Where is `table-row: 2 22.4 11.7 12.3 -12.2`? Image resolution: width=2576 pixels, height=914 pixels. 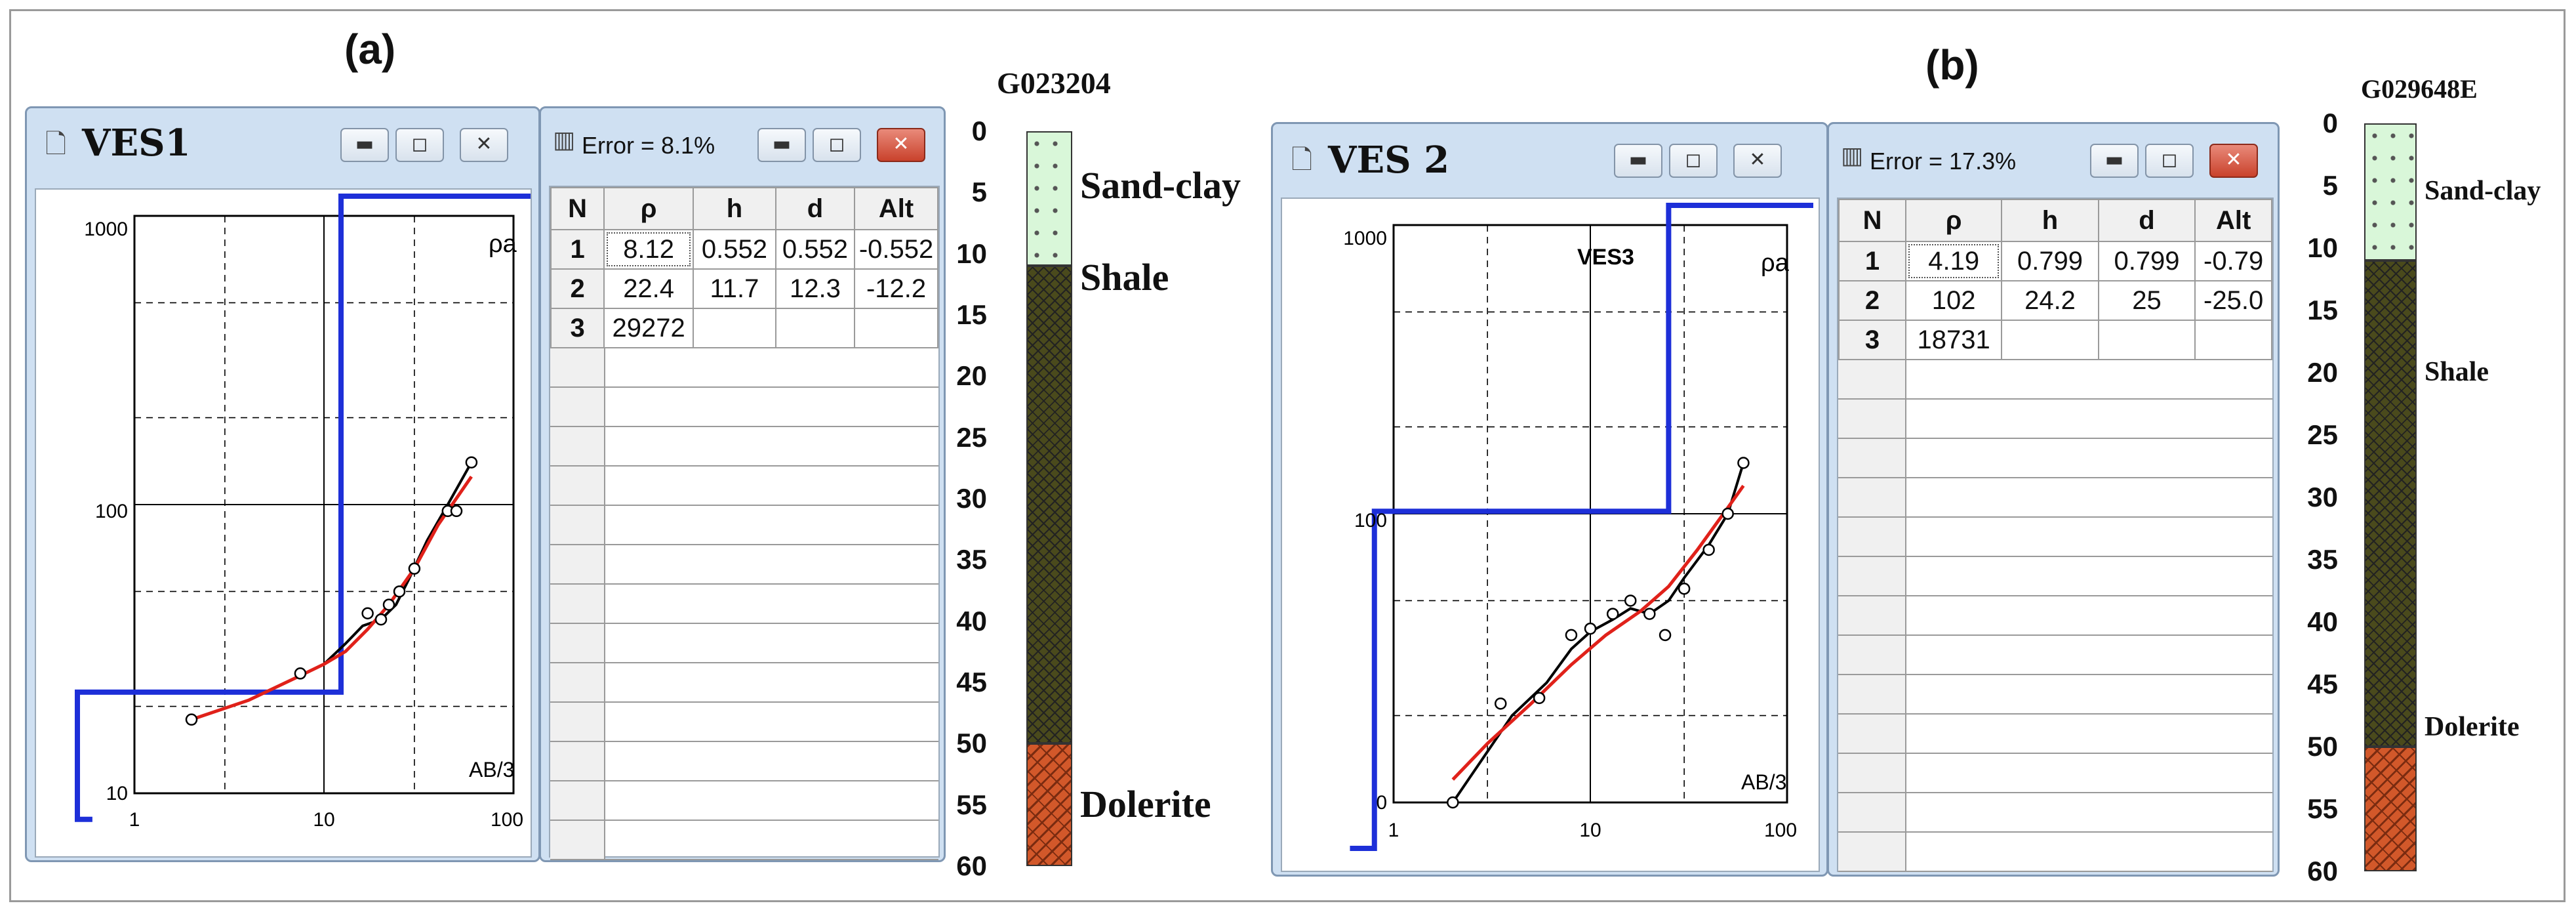 table-row: 2 22.4 11.7 12.3 -12.2 is located at coordinates (744, 288).